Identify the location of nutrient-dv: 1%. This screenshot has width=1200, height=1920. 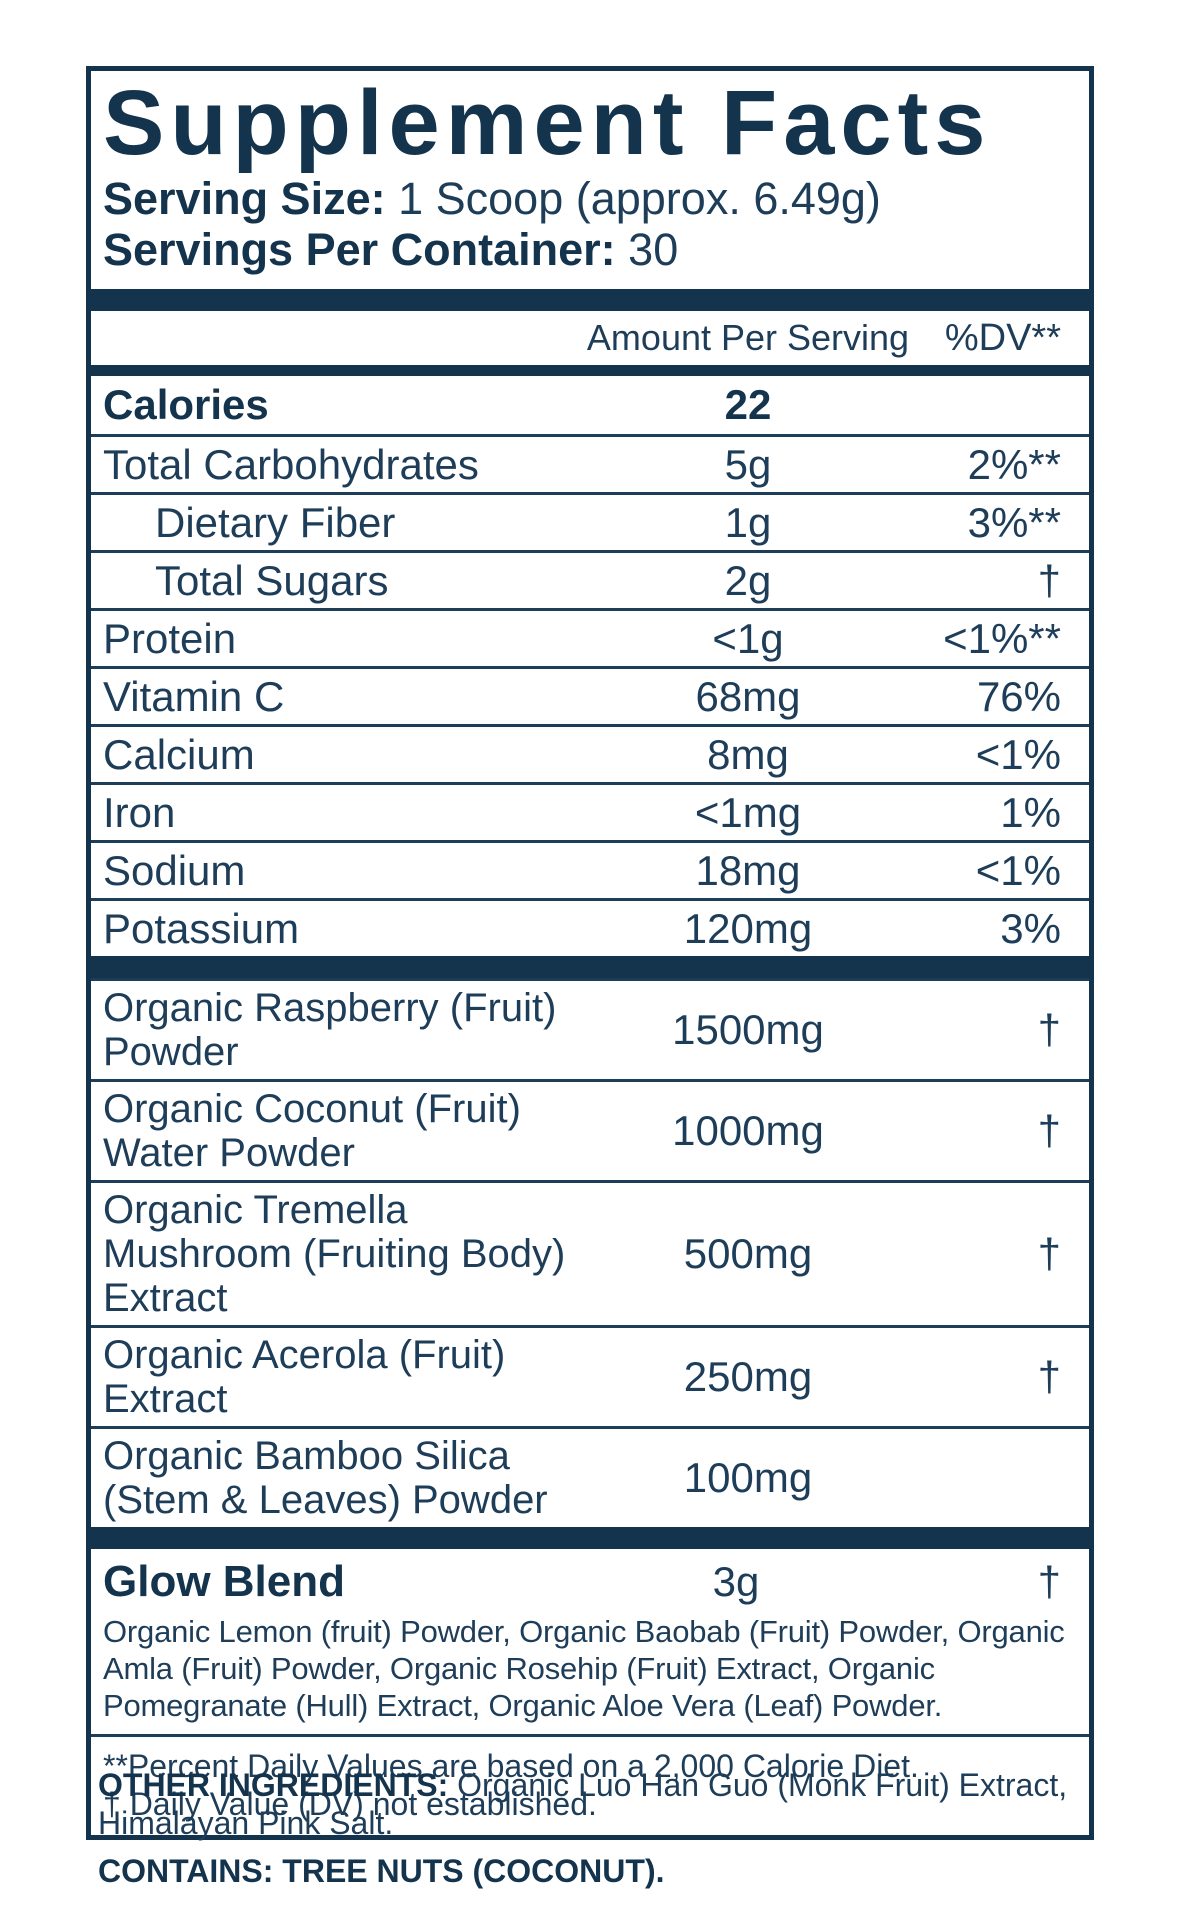
(1030, 812).